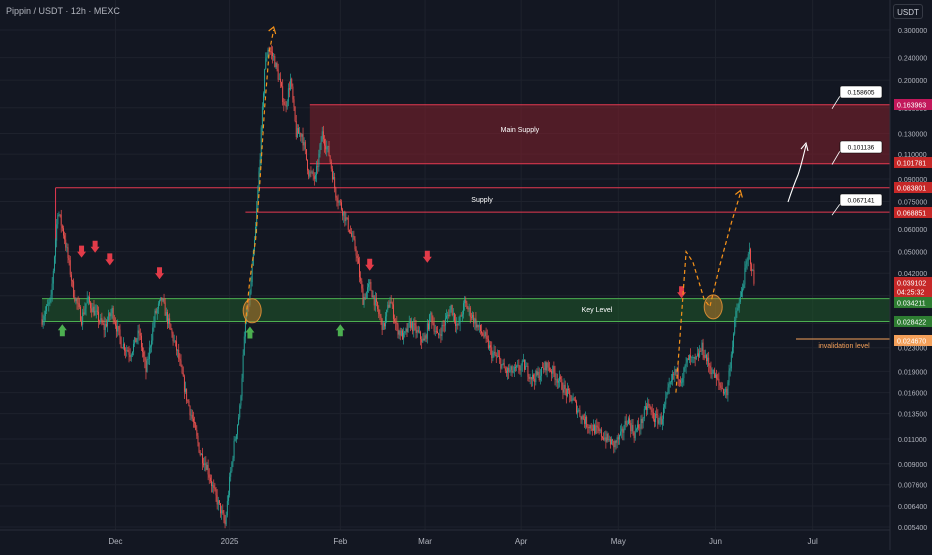  What do you see at coordinates (908, 11) in the screenshot?
I see `currency-button: USDT` at bounding box center [908, 11].